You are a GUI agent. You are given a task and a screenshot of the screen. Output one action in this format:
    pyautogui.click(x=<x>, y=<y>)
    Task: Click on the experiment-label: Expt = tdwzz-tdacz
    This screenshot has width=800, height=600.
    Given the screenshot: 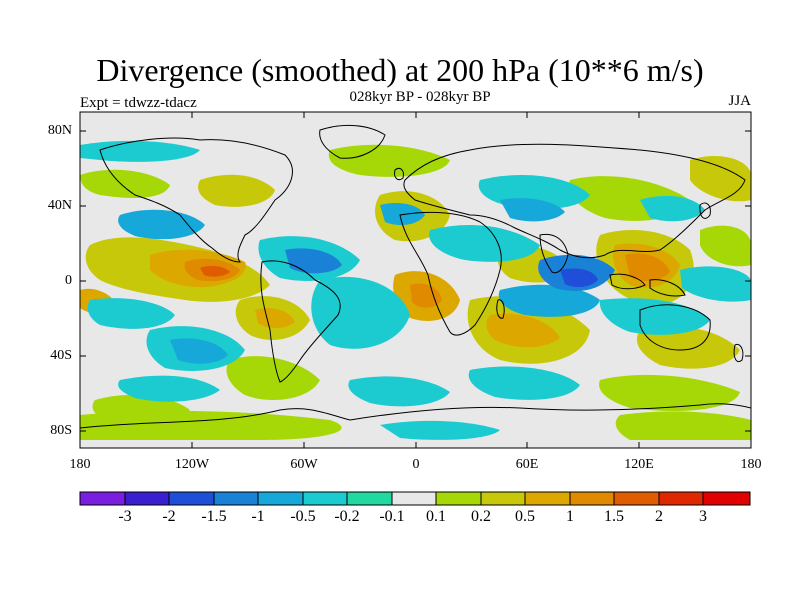 What is the action you would take?
    pyautogui.click(x=138, y=103)
    